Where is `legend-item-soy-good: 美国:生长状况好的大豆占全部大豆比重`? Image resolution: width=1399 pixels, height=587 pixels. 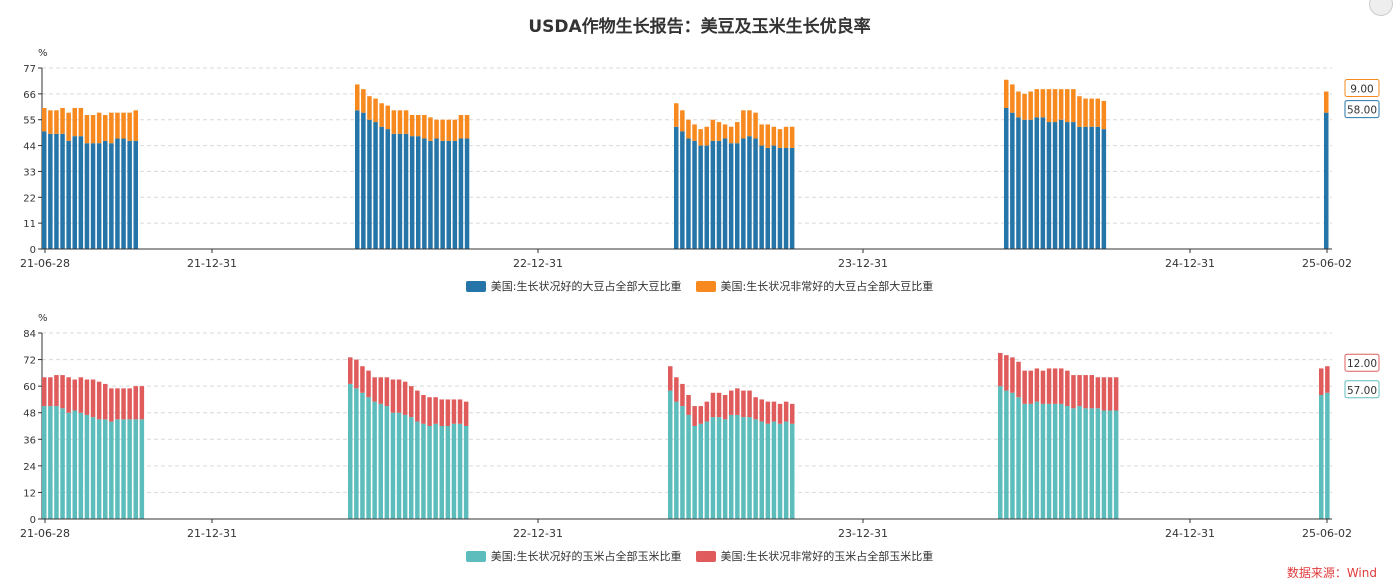
legend-item-soy-good: 美国:生长状况好的大豆占全部大豆比重 is located at coordinates (573, 286).